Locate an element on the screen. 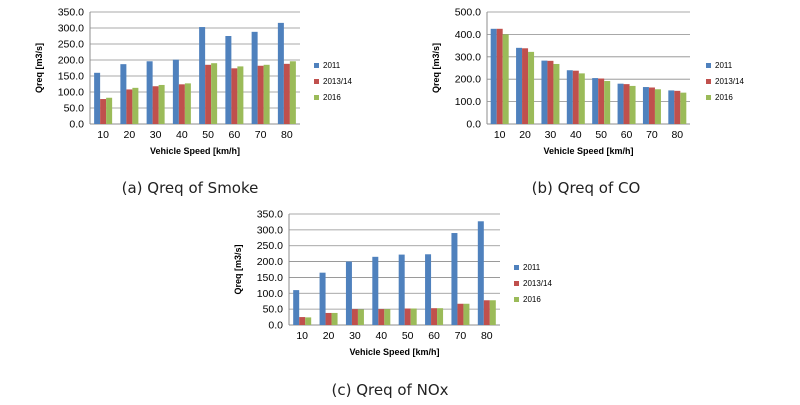 The width and height of the screenshot is (800, 405). legend-label: 2013/14 is located at coordinates (729, 81).